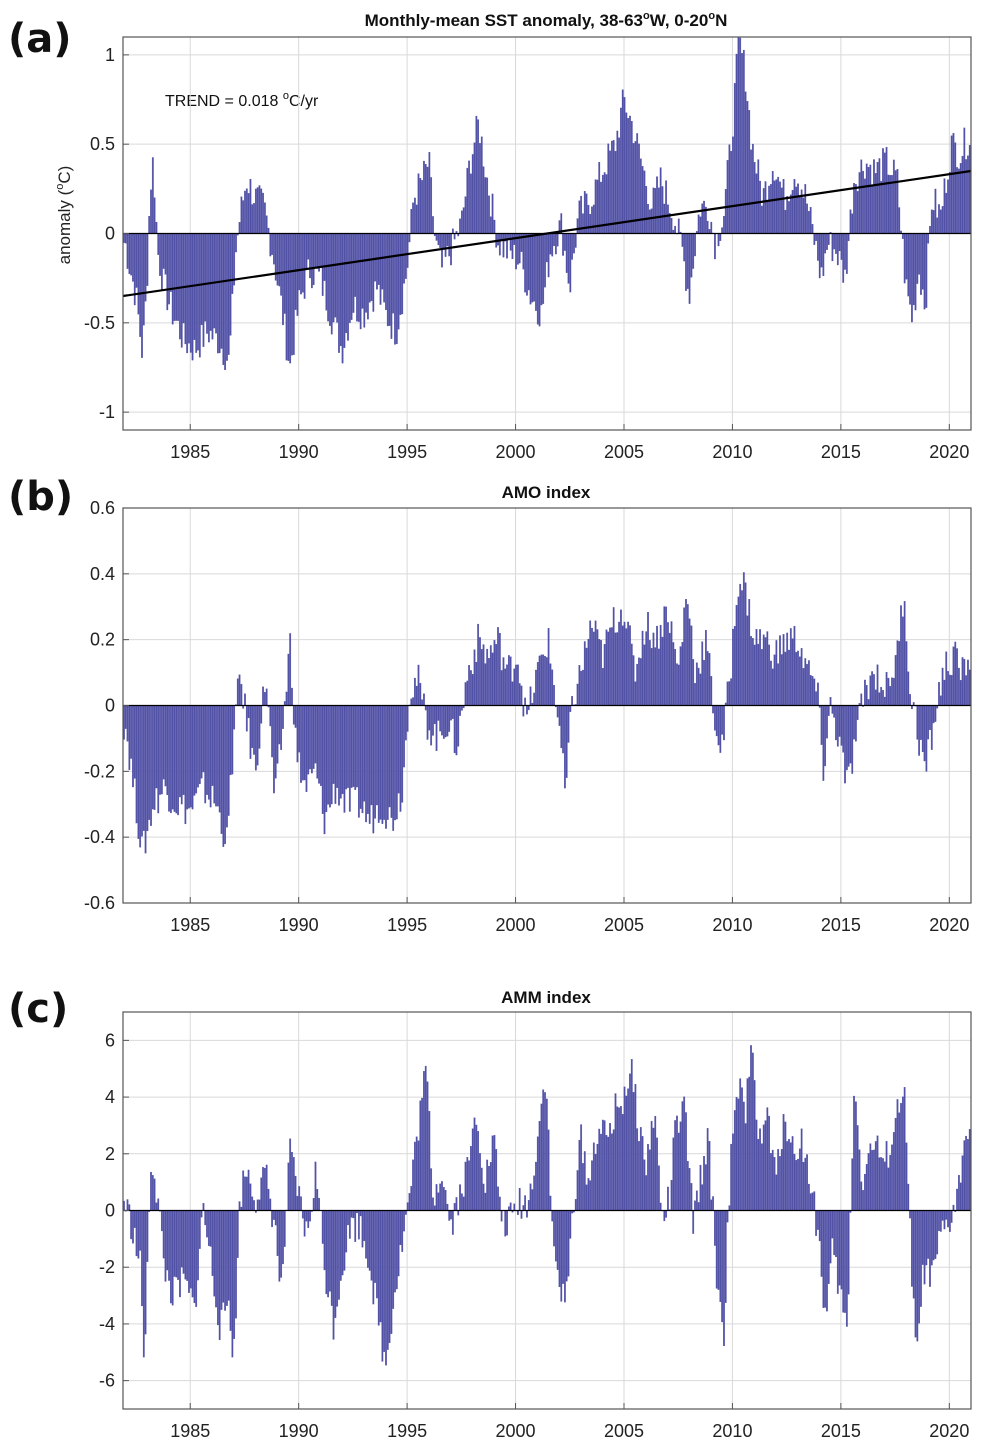 The width and height of the screenshot is (987, 1439). I want to click on trend-line, so click(547, 233).